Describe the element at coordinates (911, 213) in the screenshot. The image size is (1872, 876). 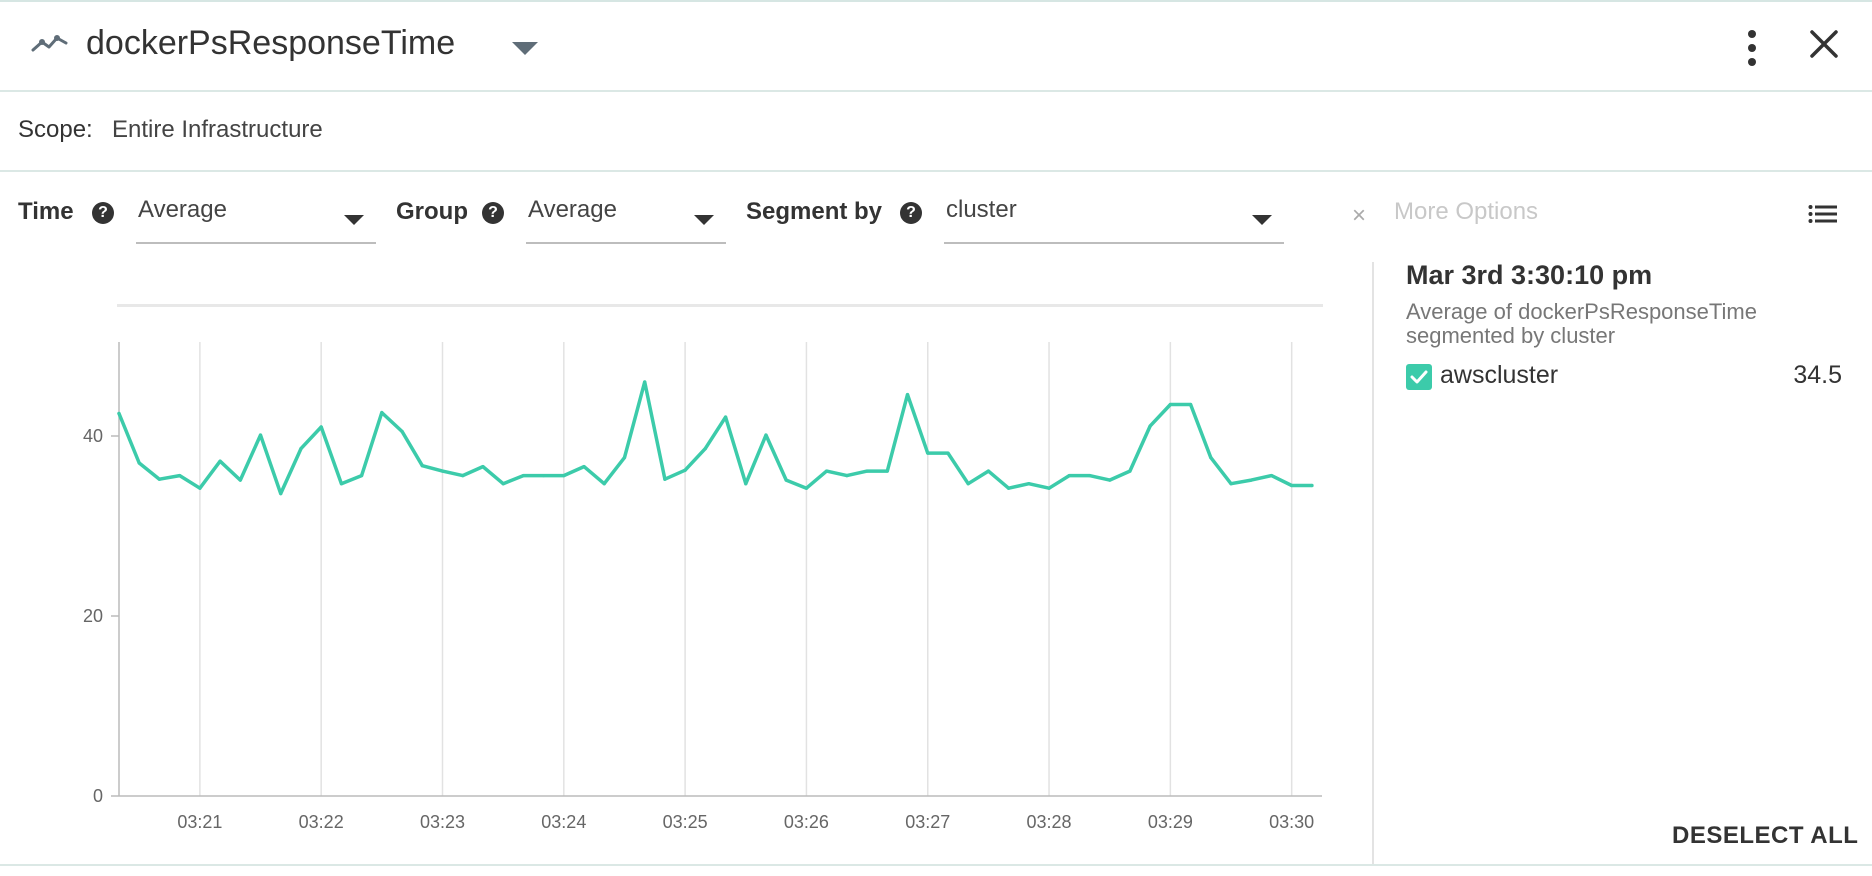
I see `segment-help-icon: ?` at that location.